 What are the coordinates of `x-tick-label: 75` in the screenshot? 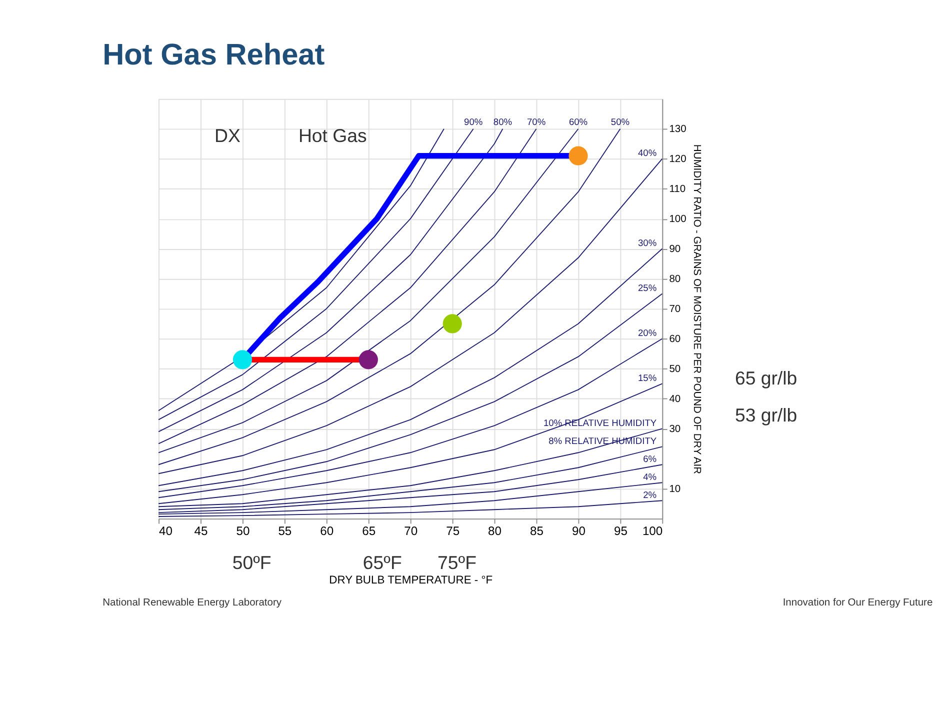 It's located at (453, 531).